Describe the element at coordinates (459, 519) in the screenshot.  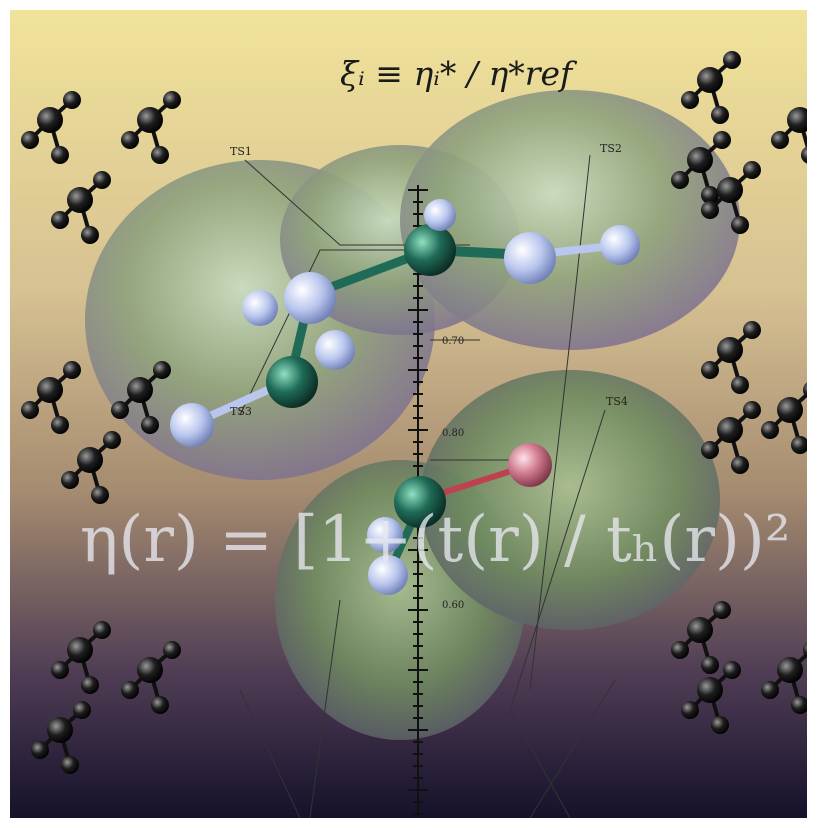
I see `molecule-lower` at that location.